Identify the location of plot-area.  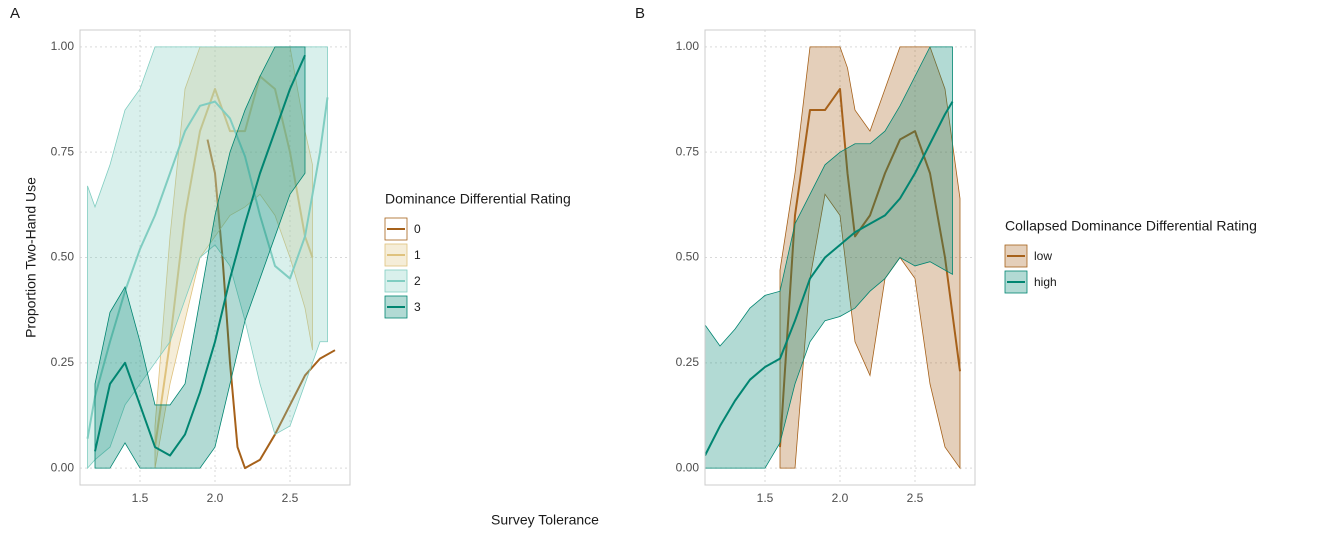
(211, 258).